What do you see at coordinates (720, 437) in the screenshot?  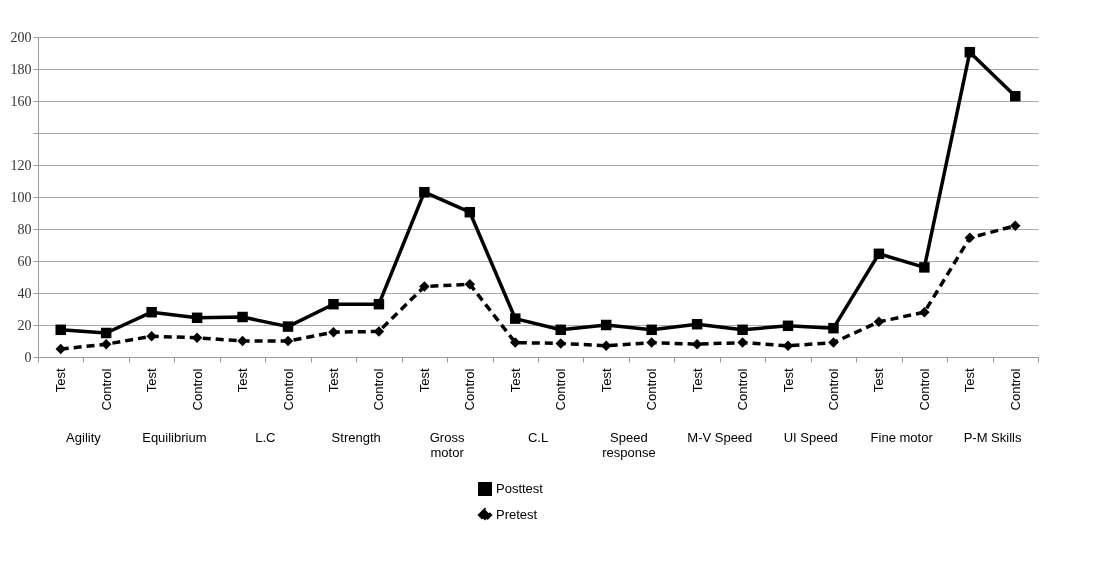 I see `text: M-V Speed` at bounding box center [720, 437].